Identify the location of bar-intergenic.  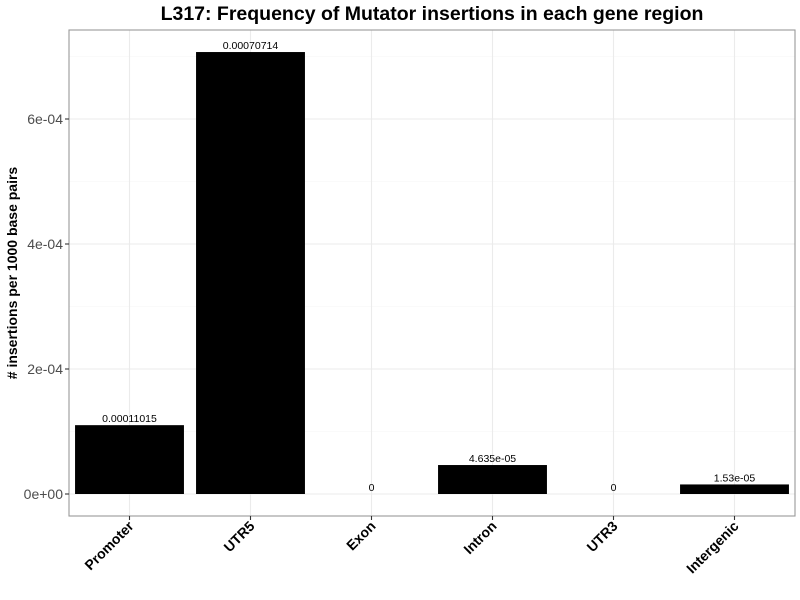
(734, 489).